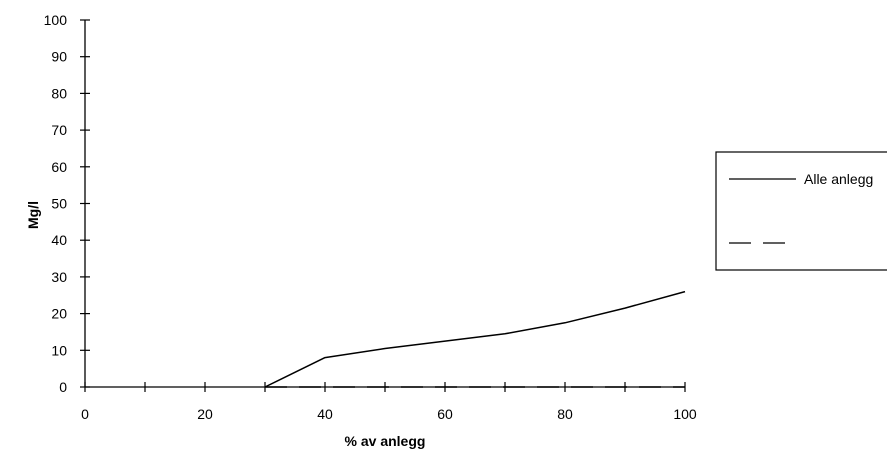 This screenshot has width=887, height=457. I want to click on x-tick-label: 60, so click(445, 414).